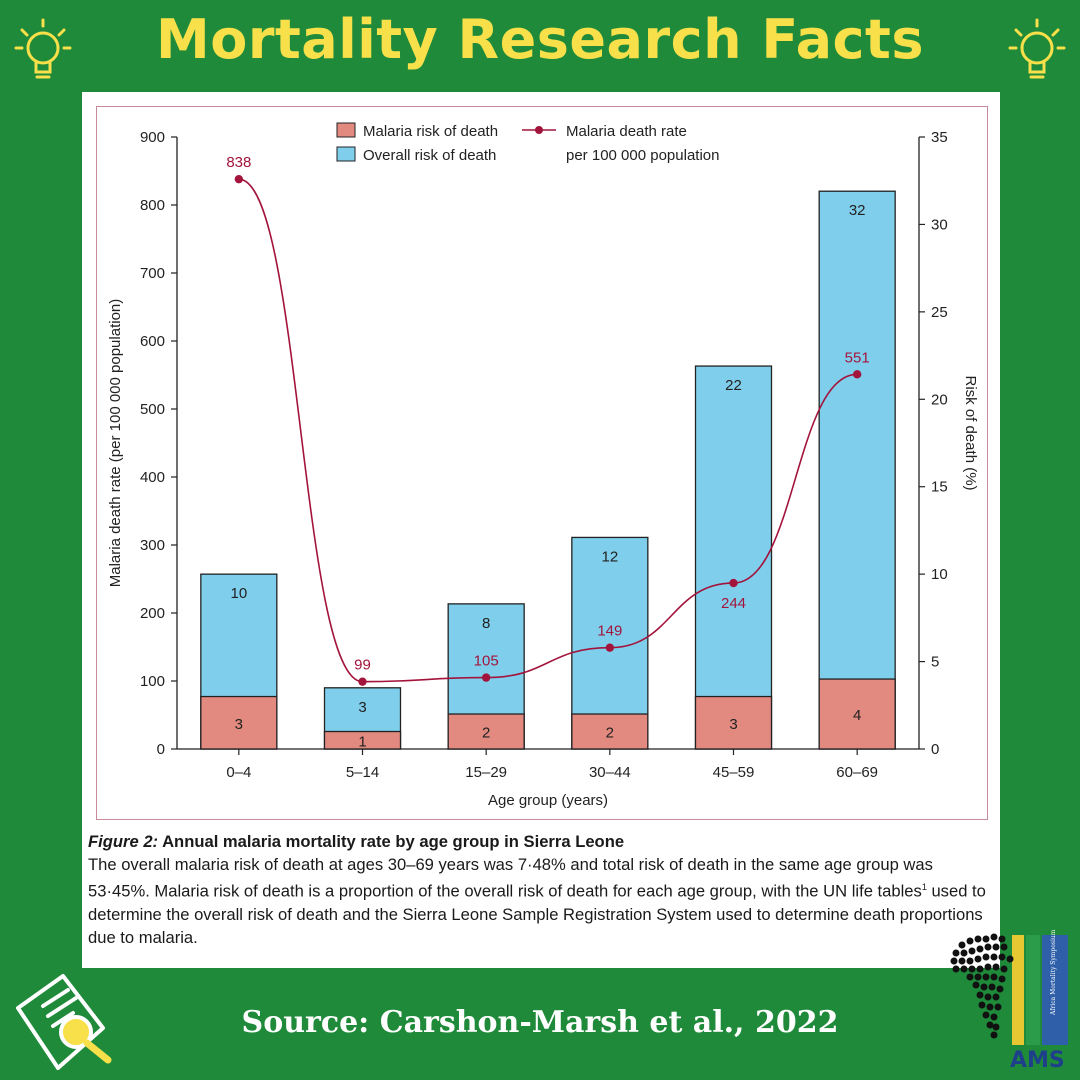  Describe the element at coordinates (486, 623) in the screenshot. I see `overall-risk-label: 8` at that location.